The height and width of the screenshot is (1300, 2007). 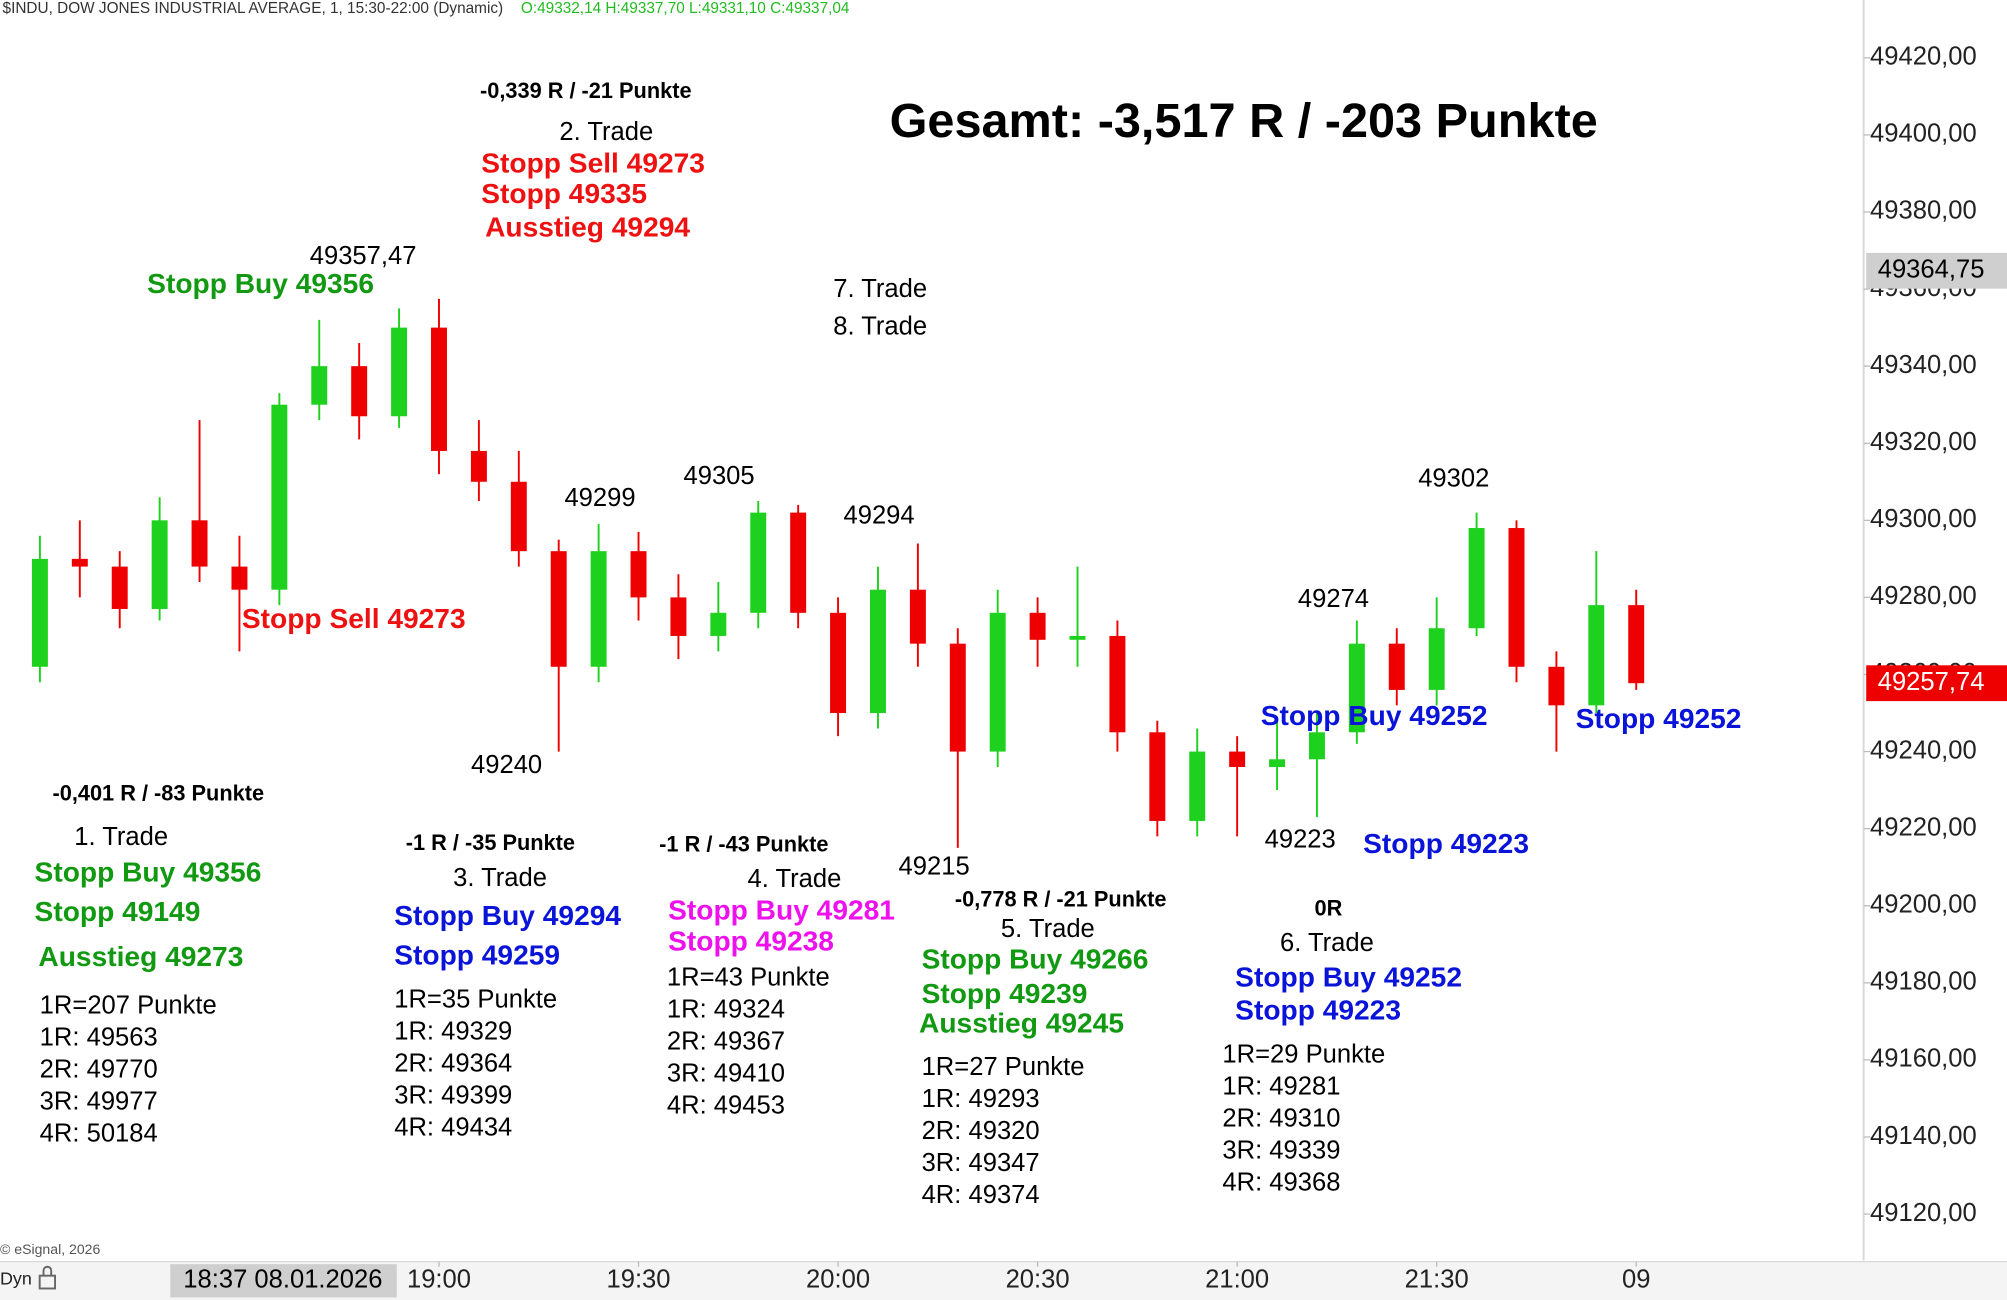 What do you see at coordinates (1035, 958) in the screenshot?
I see `annotation: Stopp Buy 49266` at bounding box center [1035, 958].